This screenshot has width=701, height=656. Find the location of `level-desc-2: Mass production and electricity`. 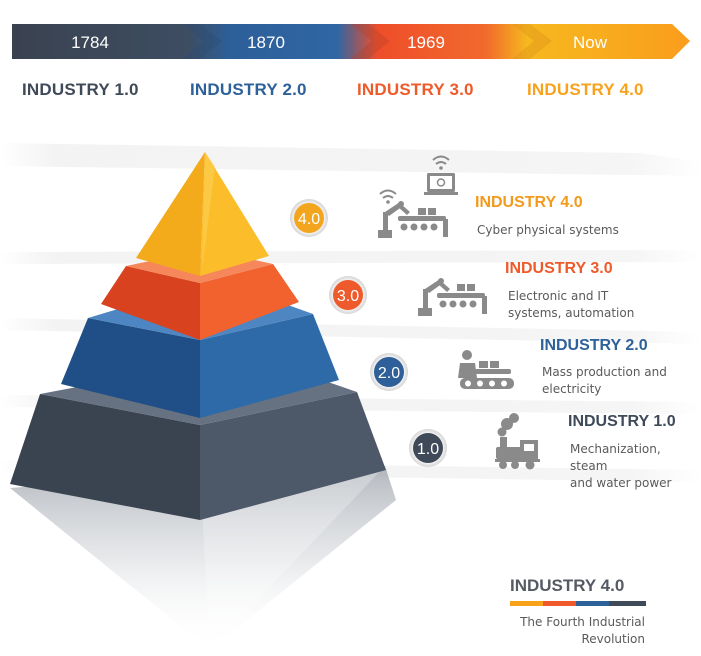

level-desc-2: Mass production and electricity is located at coordinates (604, 380).